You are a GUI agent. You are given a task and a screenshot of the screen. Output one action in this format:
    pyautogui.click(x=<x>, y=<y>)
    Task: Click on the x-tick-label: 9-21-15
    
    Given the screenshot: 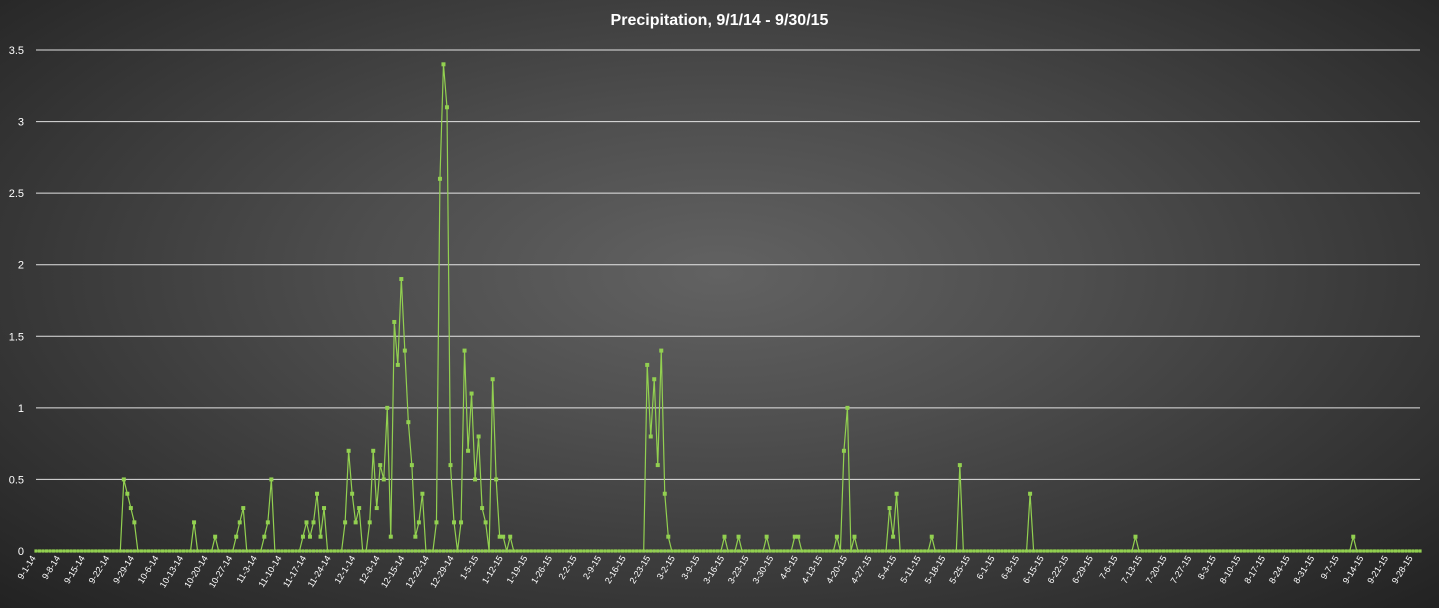 What is the action you would take?
    pyautogui.click(x=1377, y=570)
    